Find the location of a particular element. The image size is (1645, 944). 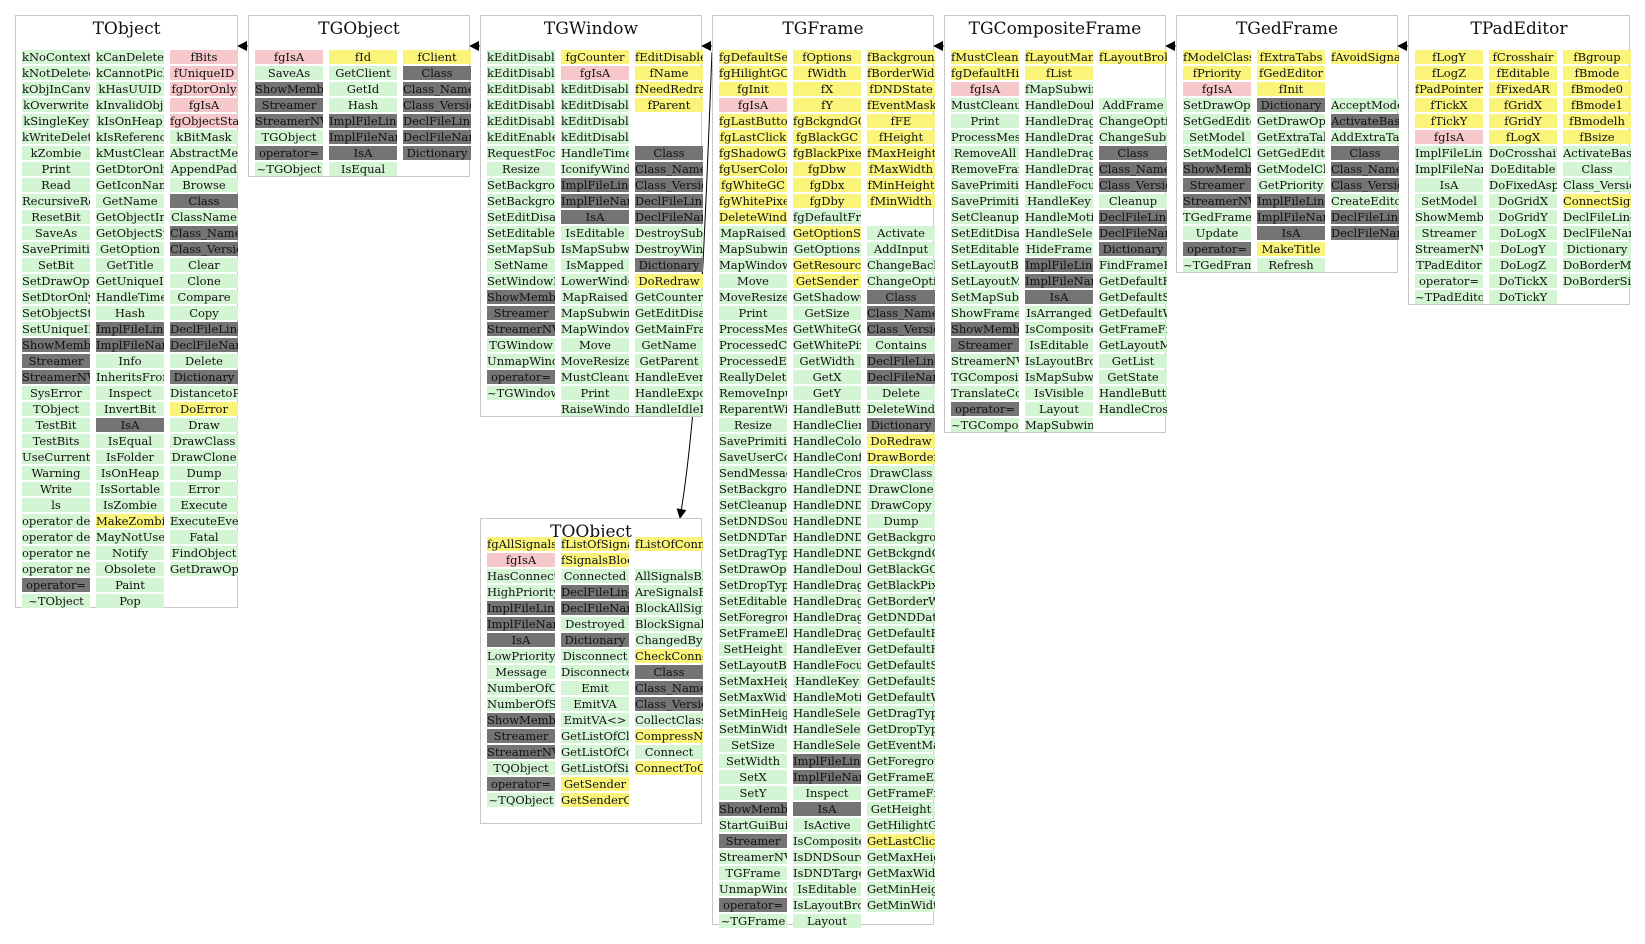

member-cell: SetEditable is located at coordinates (753, 601).